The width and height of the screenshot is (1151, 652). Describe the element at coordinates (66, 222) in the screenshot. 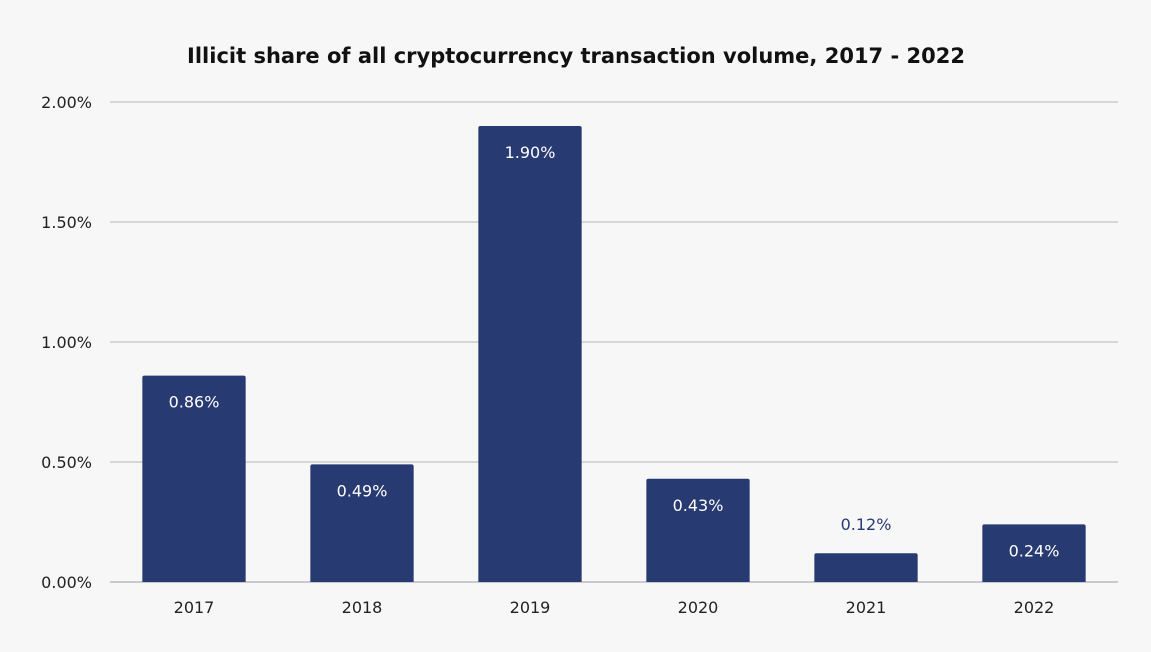

I see `y-tick-label: 1.50%` at that location.